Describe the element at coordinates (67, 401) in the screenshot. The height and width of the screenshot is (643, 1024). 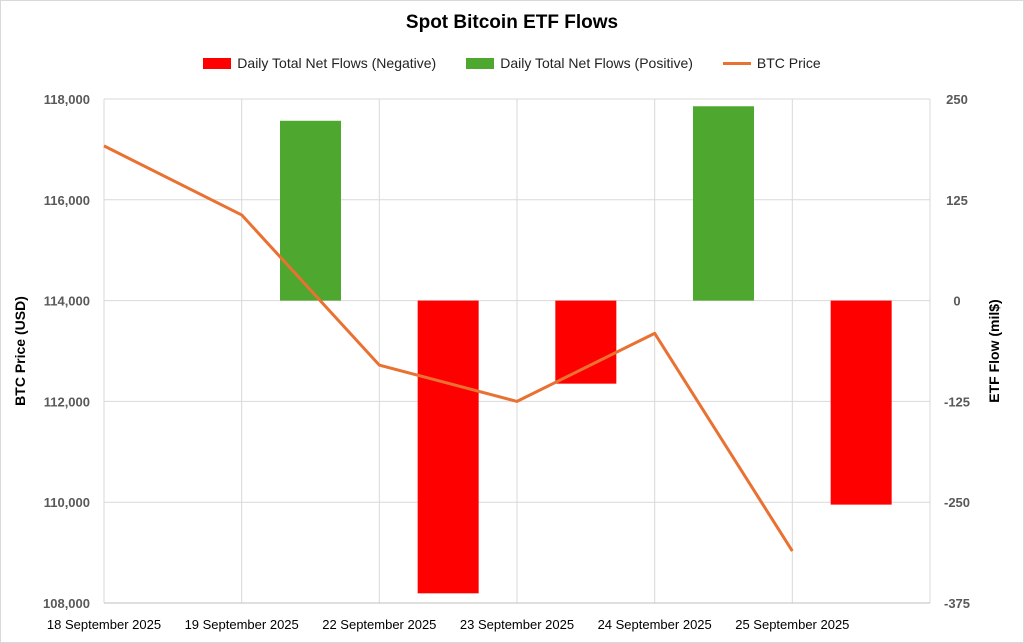
I see `y-left-tick-label: 112,000` at that location.